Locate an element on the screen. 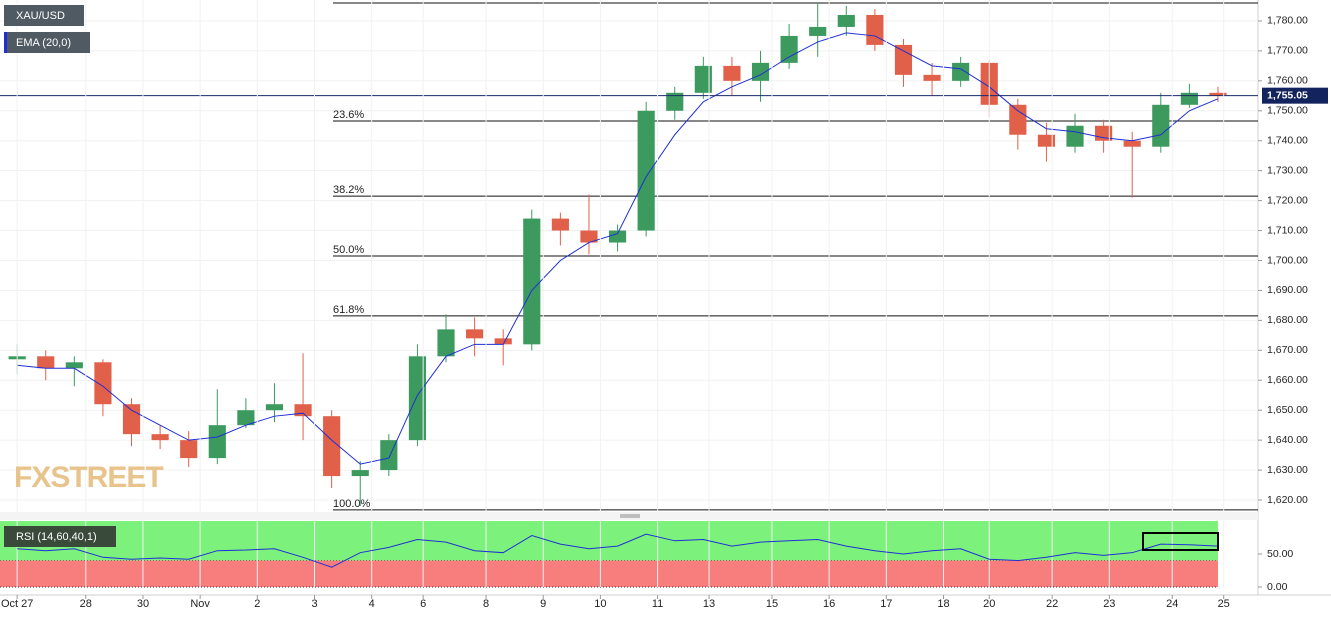  indicator-badge is located at coordinates (47, 42).